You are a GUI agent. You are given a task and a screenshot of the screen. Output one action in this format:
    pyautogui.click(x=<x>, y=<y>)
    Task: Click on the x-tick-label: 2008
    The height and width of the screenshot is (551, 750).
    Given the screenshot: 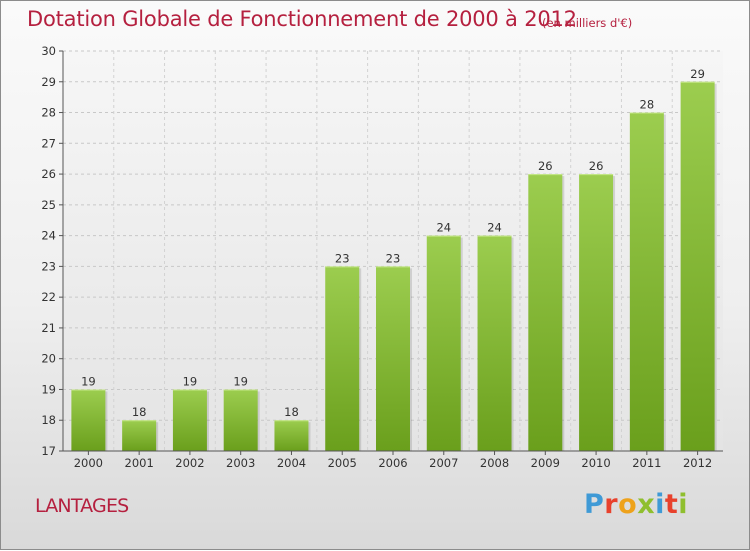 What is the action you would take?
    pyautogui.click(x=494, y=463)
    